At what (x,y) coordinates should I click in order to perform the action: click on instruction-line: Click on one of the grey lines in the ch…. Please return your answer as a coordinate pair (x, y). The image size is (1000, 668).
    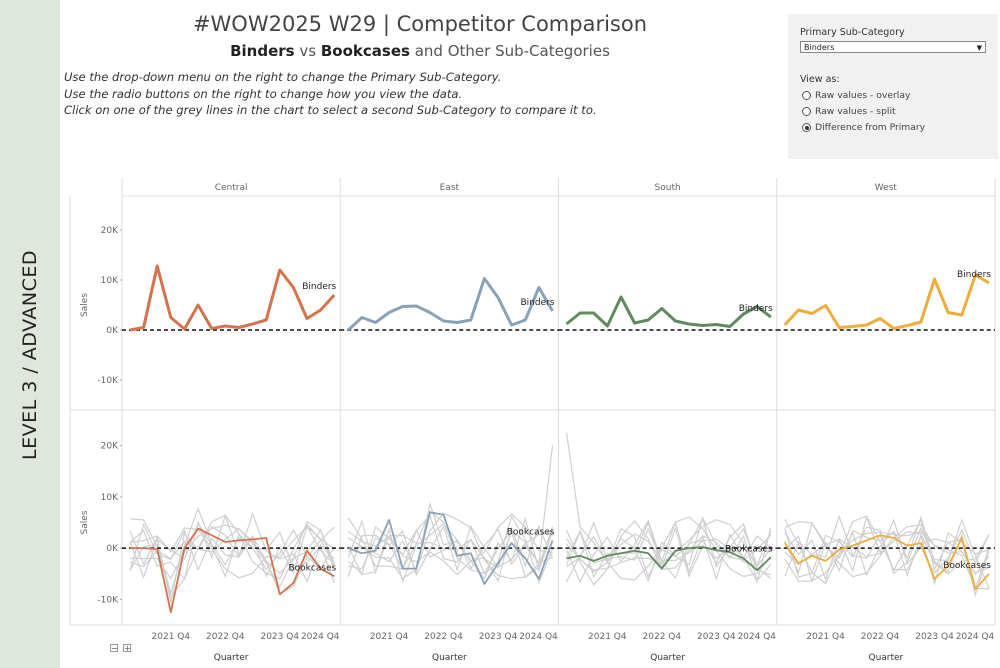
    Looking at the image, I should click on (330, 110).